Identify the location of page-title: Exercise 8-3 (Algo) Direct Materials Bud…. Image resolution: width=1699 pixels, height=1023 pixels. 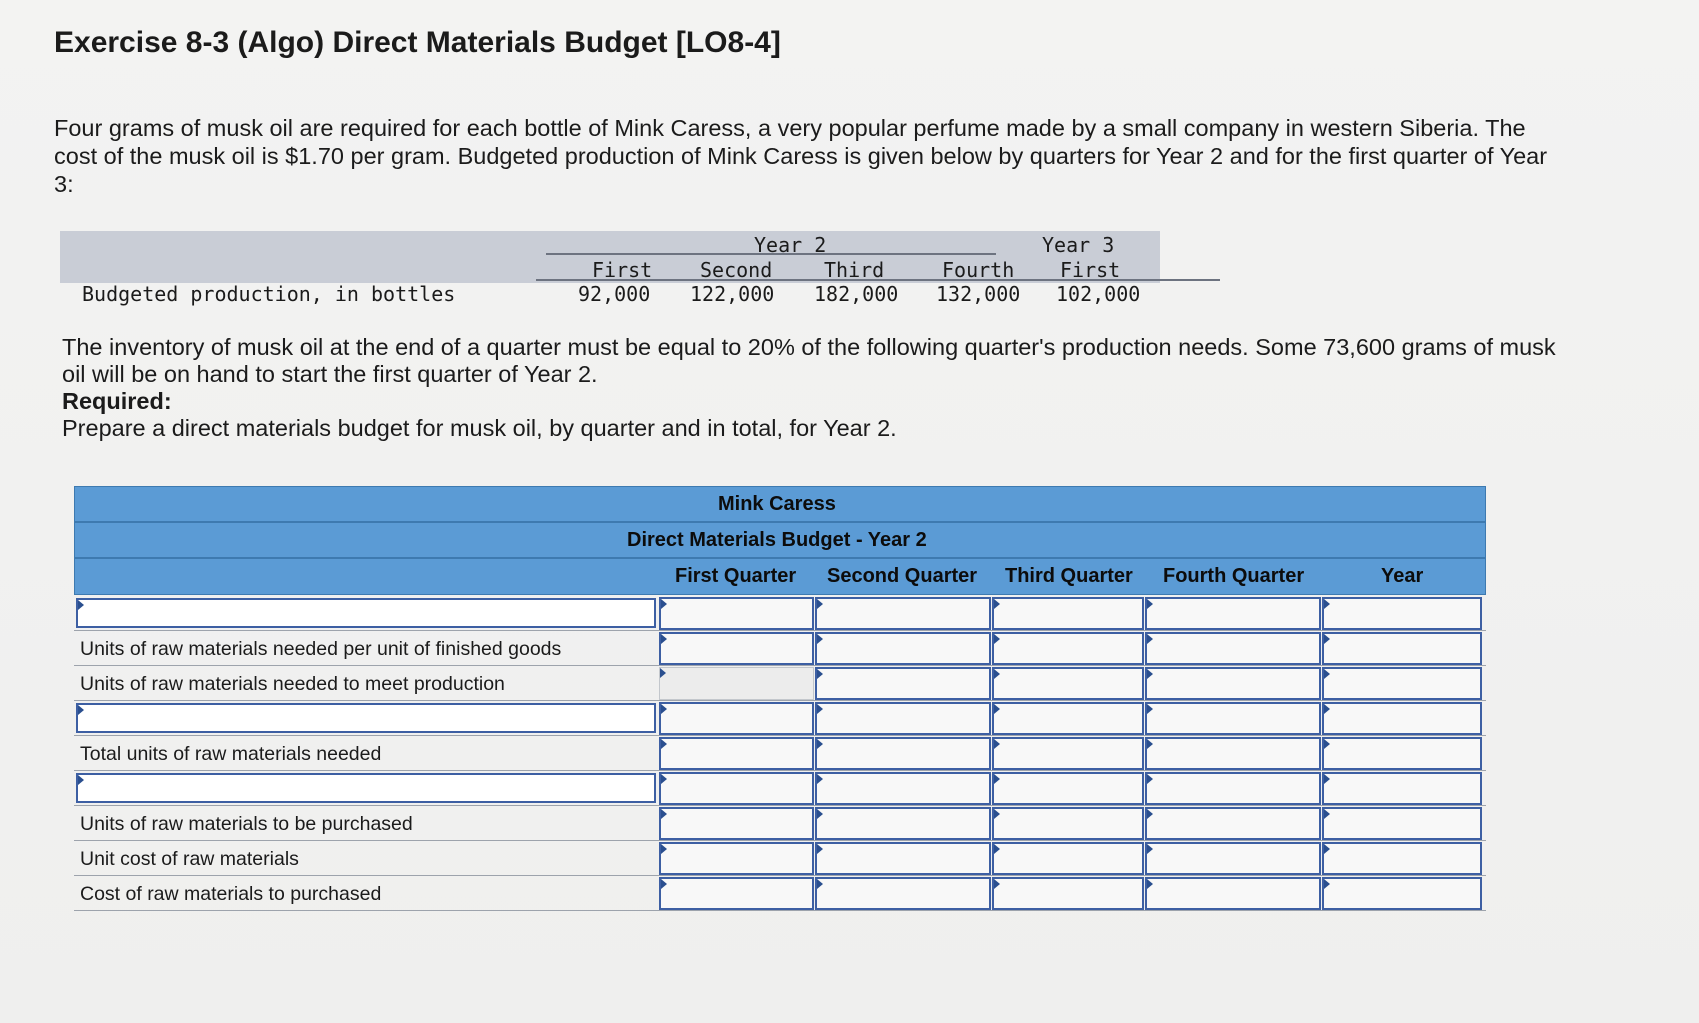
(417, 42).